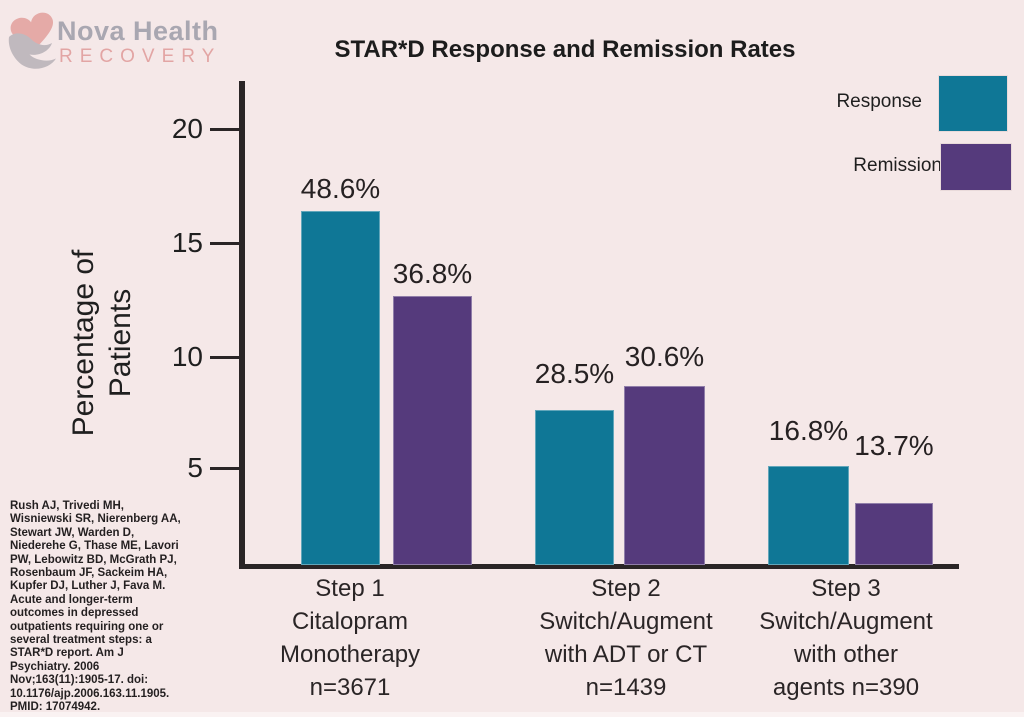  Describe the element at coordinates (599, 566) in the screenshot. I see `x-axis-line` at that location.